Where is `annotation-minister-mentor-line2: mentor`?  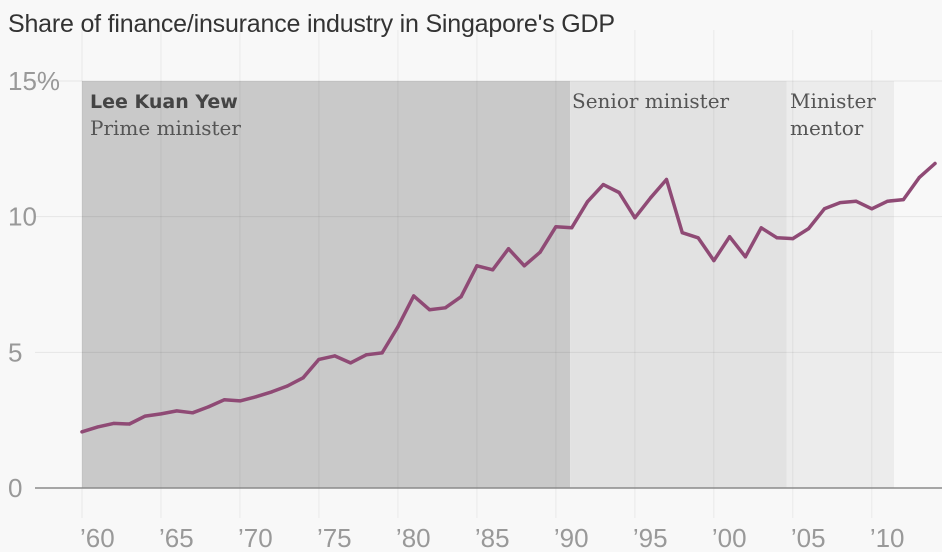
annotation-minister-mentor-line2: mentor is located at coordinates (827, 128).